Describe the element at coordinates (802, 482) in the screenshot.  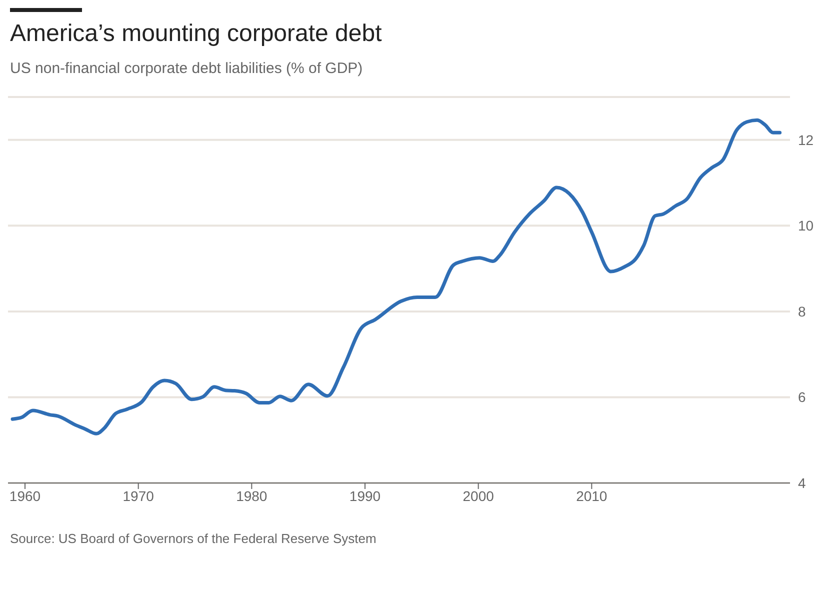
I see `y-tick-label: 4` at that location.